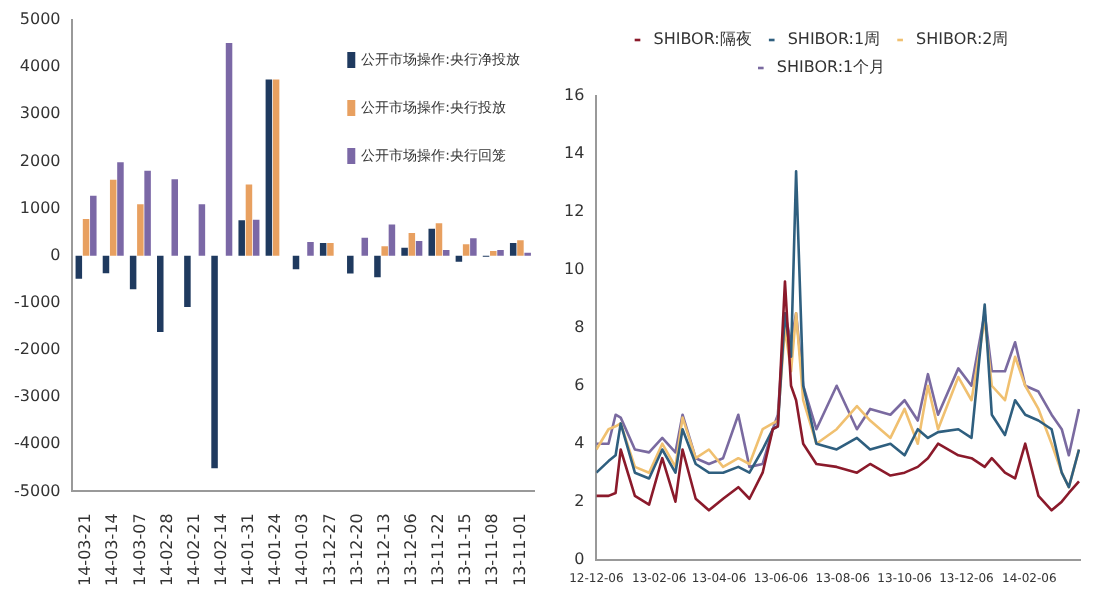 This screenshot has height=600, width=1100. I want to click on x-tick-label: 14-02-14, so click(220, 549).